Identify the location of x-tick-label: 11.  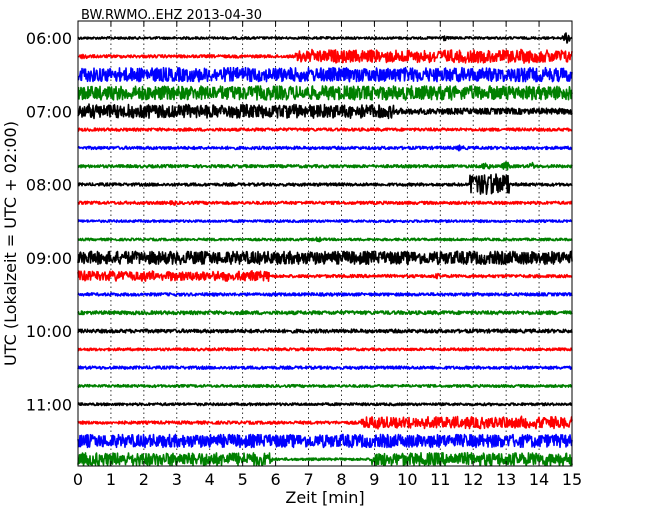
(440, 479).